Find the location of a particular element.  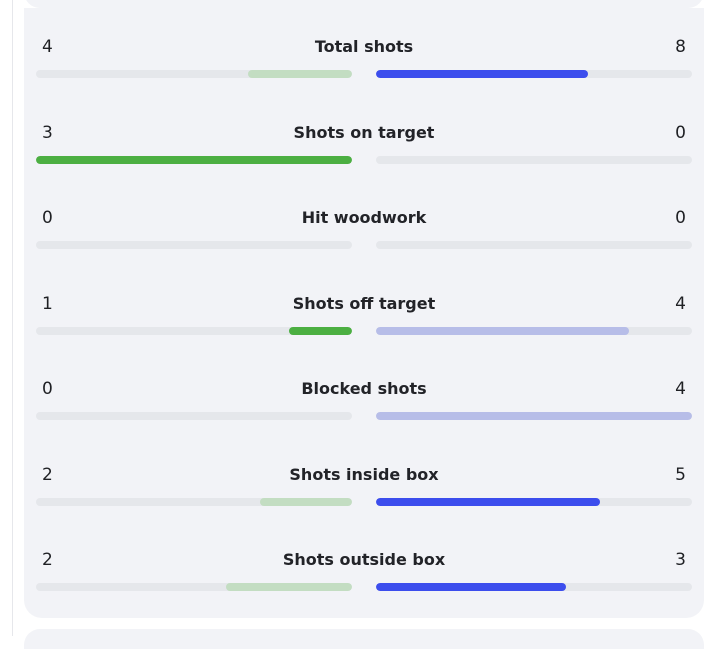

home-value: 3 is located at coordinates (47, 133).